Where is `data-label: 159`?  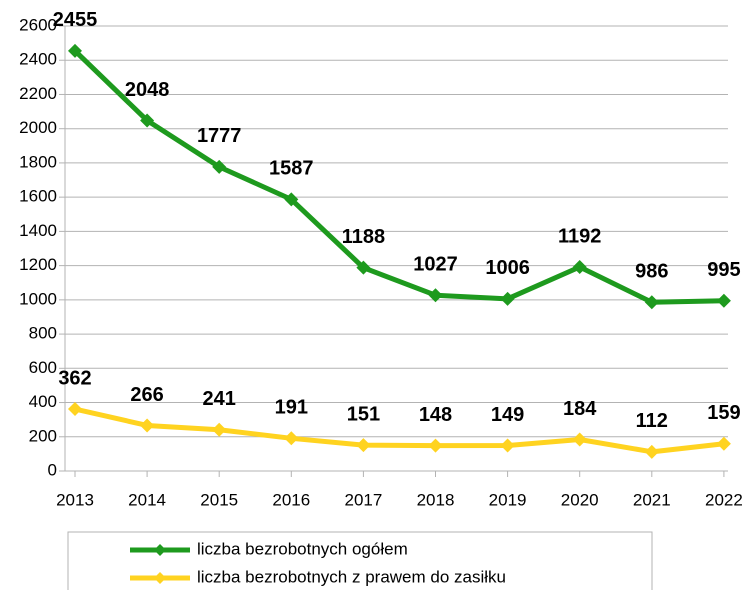 data-label: 159 is located at coordinates (723, 413).